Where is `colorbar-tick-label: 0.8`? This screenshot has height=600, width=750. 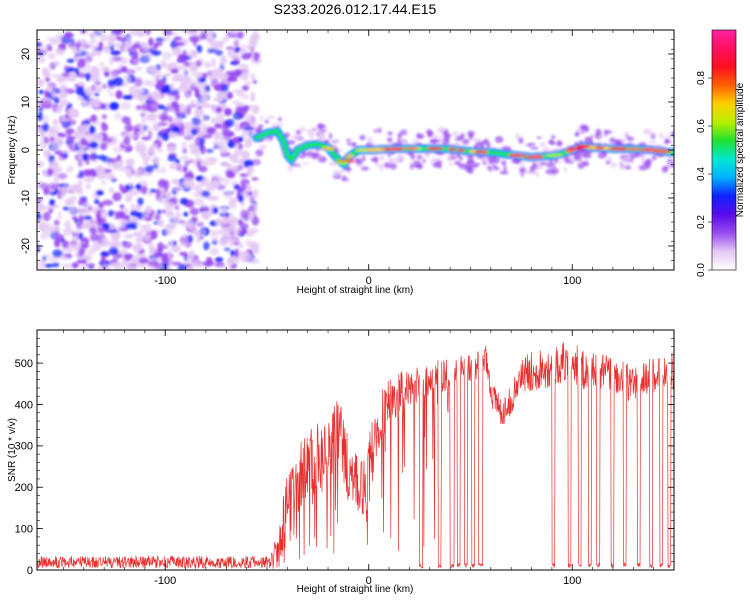 colorbar-tick-label: 0.8 is located at coordinates (701, 78).